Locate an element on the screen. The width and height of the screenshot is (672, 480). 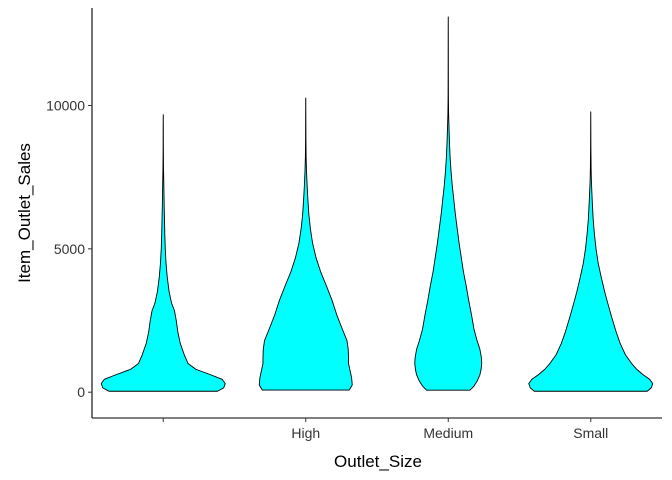
y-tick-label: 0 is located at coordinates (81, 392).